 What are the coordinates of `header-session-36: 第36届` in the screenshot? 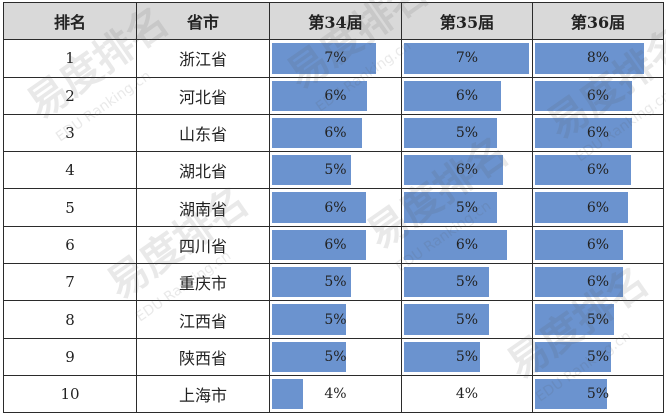 It's located at (598, 21).